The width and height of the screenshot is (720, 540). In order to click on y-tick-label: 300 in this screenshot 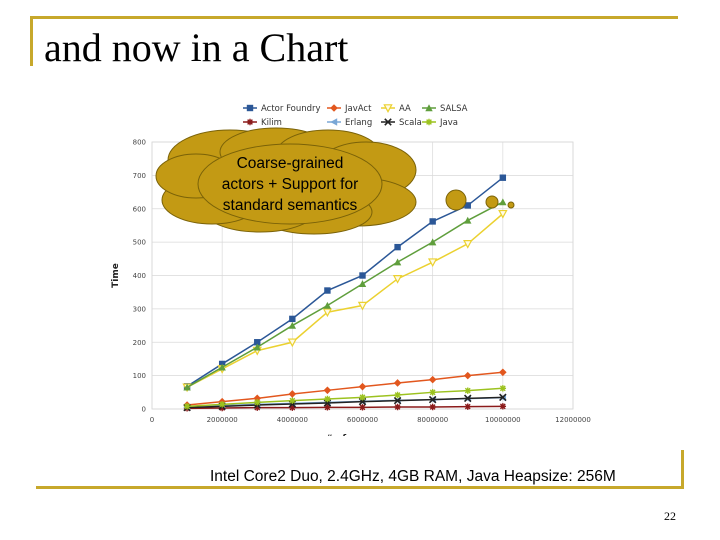, I will do `click(139, 309)`.